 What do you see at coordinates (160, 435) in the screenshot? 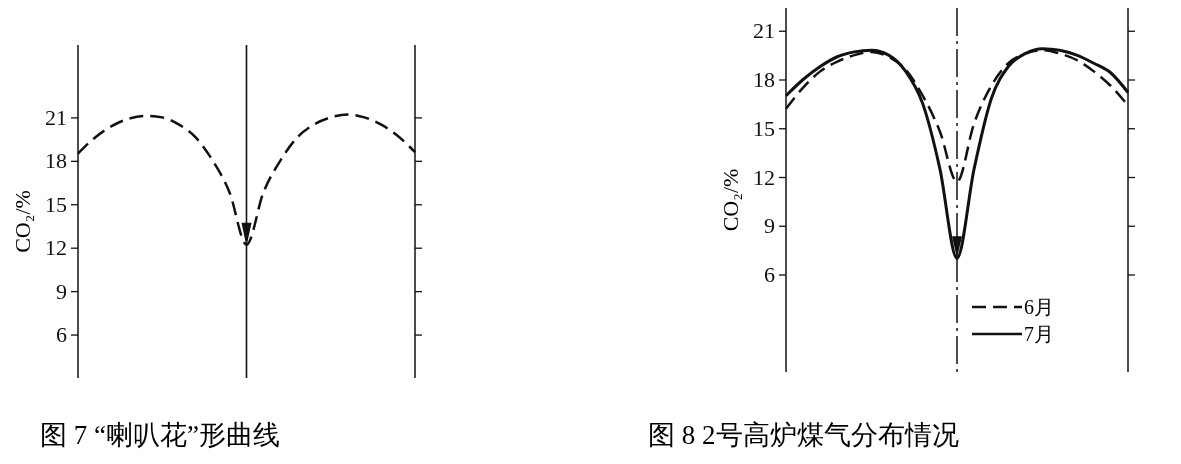
I see `text: 图 7 “喇叭花”形曲线` at bounding box center [160, 435].